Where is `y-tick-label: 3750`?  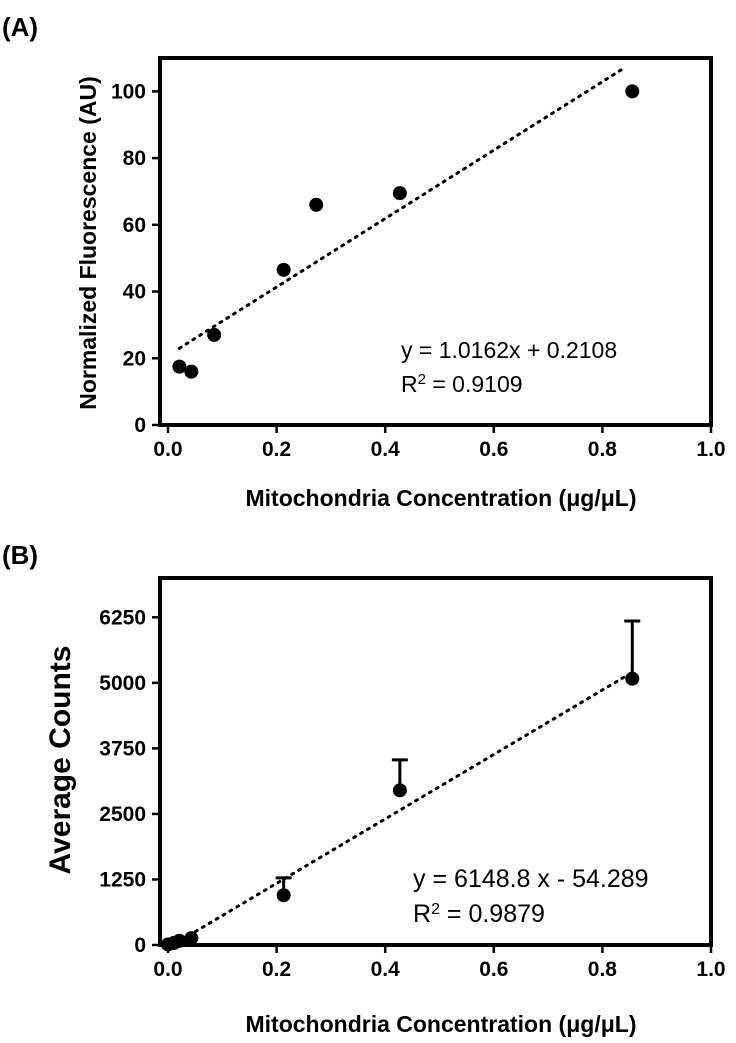 y-tick-label: 3750 is located at coordinates (122, 748).